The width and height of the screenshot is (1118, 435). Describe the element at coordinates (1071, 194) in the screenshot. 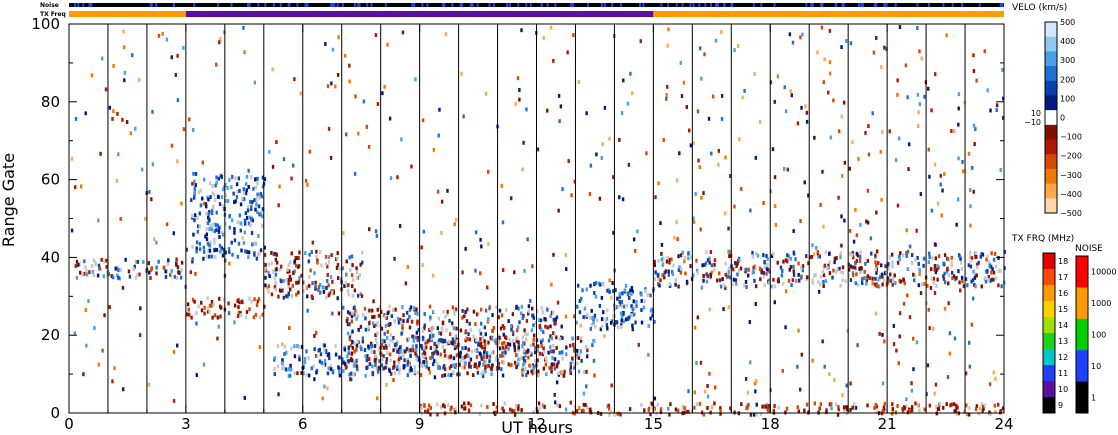

I see `velocity-colorbar-tick-label: −400` at that location.